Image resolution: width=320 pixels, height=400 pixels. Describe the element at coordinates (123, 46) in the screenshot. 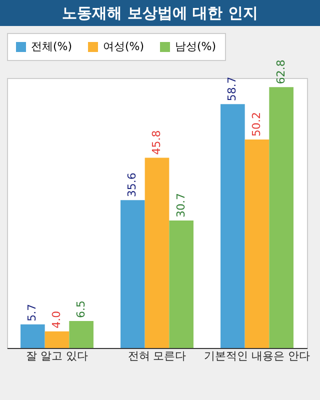

I see `legend-label: 여성(%)` at that location.